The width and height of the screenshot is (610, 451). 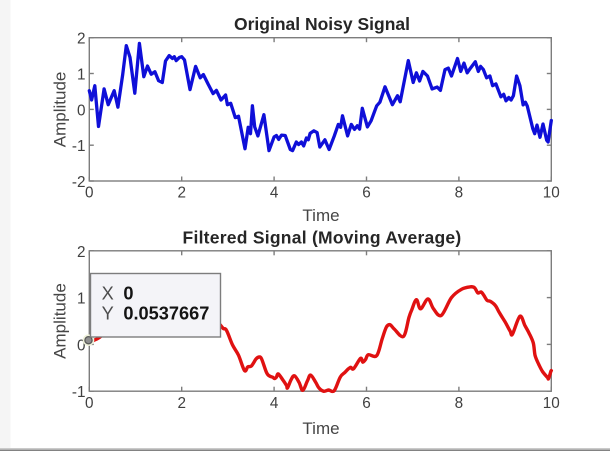 What do you see at coordinates (108, 294) in the screenshot?
I see `svg-text: X` at bounding box center [108, 294].